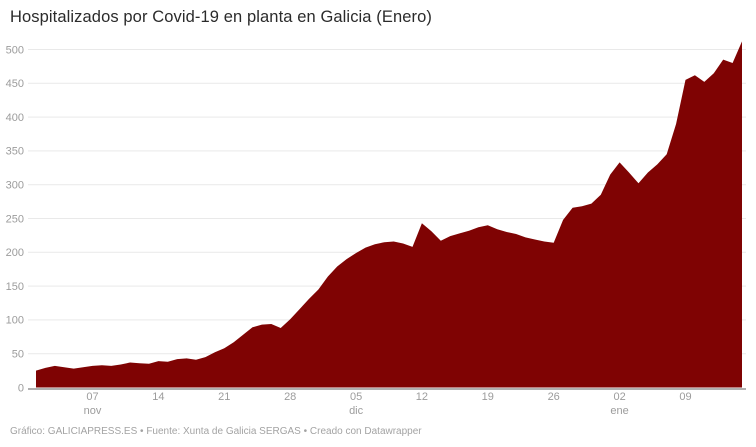 This screenshot has width=756, height=447. What do you see at coordinates (554, 397) in the screenshot?
I see `x-axis-label: 26` at bounding box center [554, 397].